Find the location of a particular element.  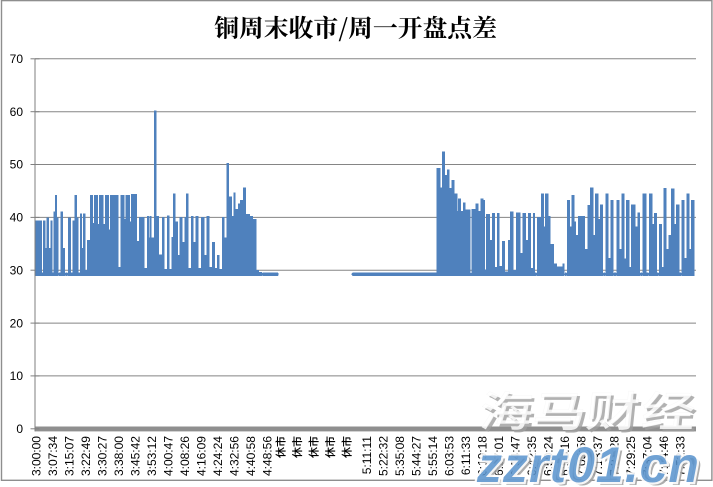

svg-text: 0 is located at coordinates (19, 429).